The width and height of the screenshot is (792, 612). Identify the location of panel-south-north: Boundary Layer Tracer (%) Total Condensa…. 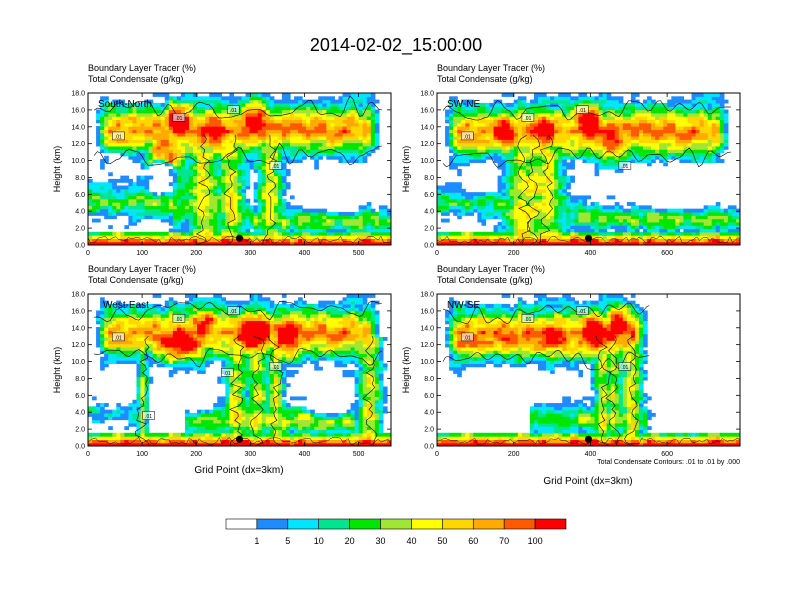
(222, 160).